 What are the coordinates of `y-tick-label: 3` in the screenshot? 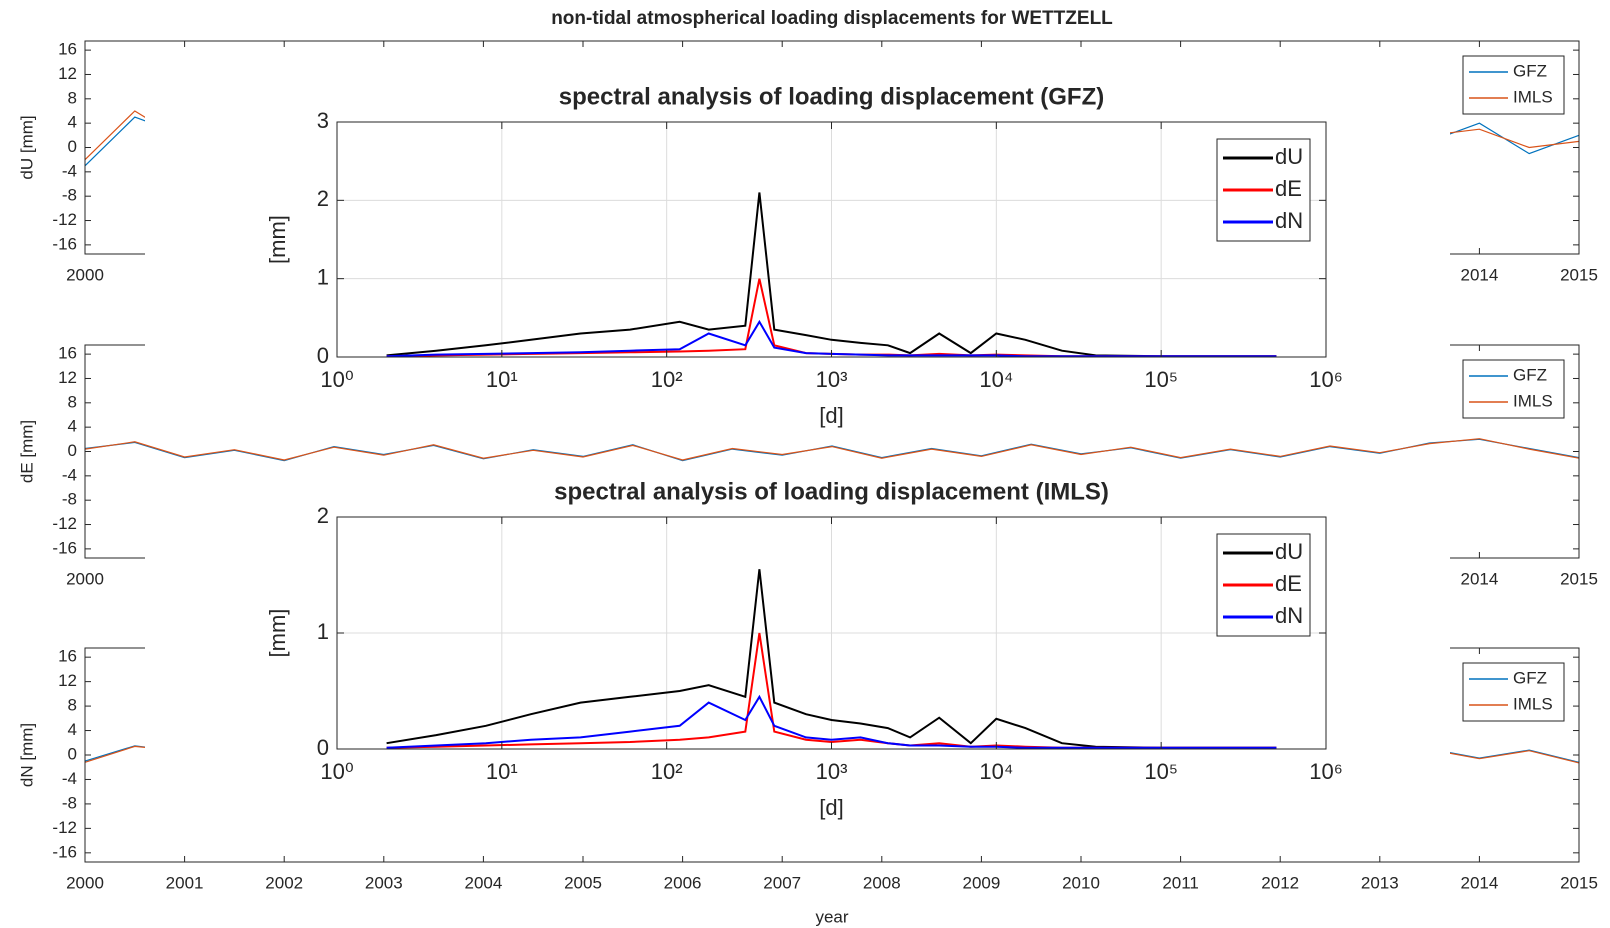 It's located at (323, 120).